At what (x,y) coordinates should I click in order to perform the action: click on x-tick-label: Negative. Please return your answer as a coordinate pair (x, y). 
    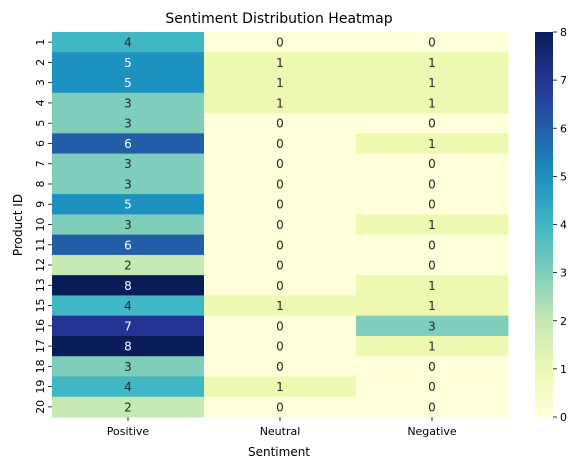
    Looking at the image, I should click on (432, 431).